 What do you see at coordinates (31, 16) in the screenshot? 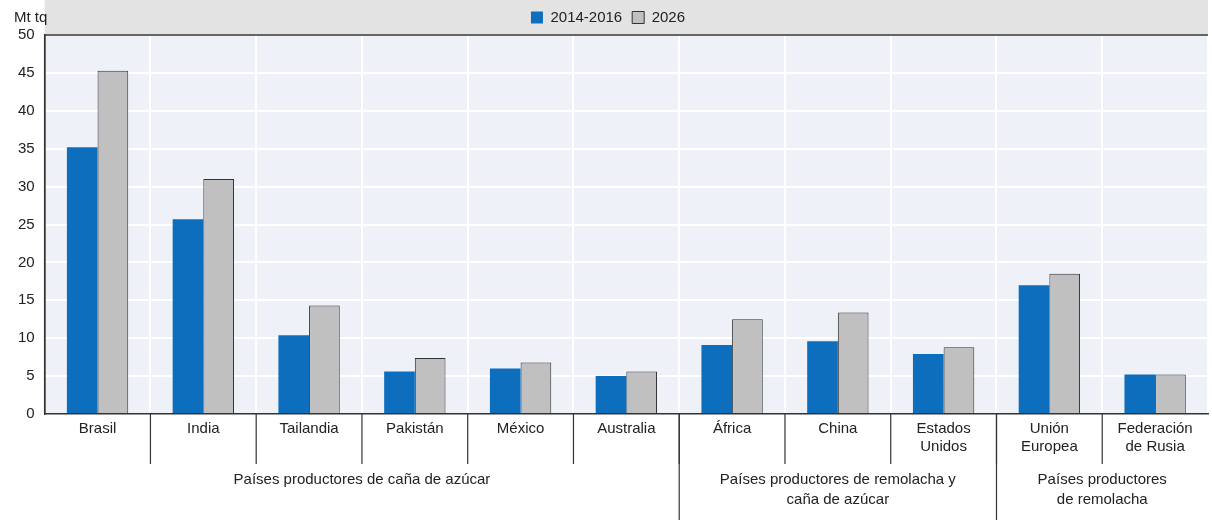
I see `y-axis-title: Mt tq` at bounding box center [31, 16].